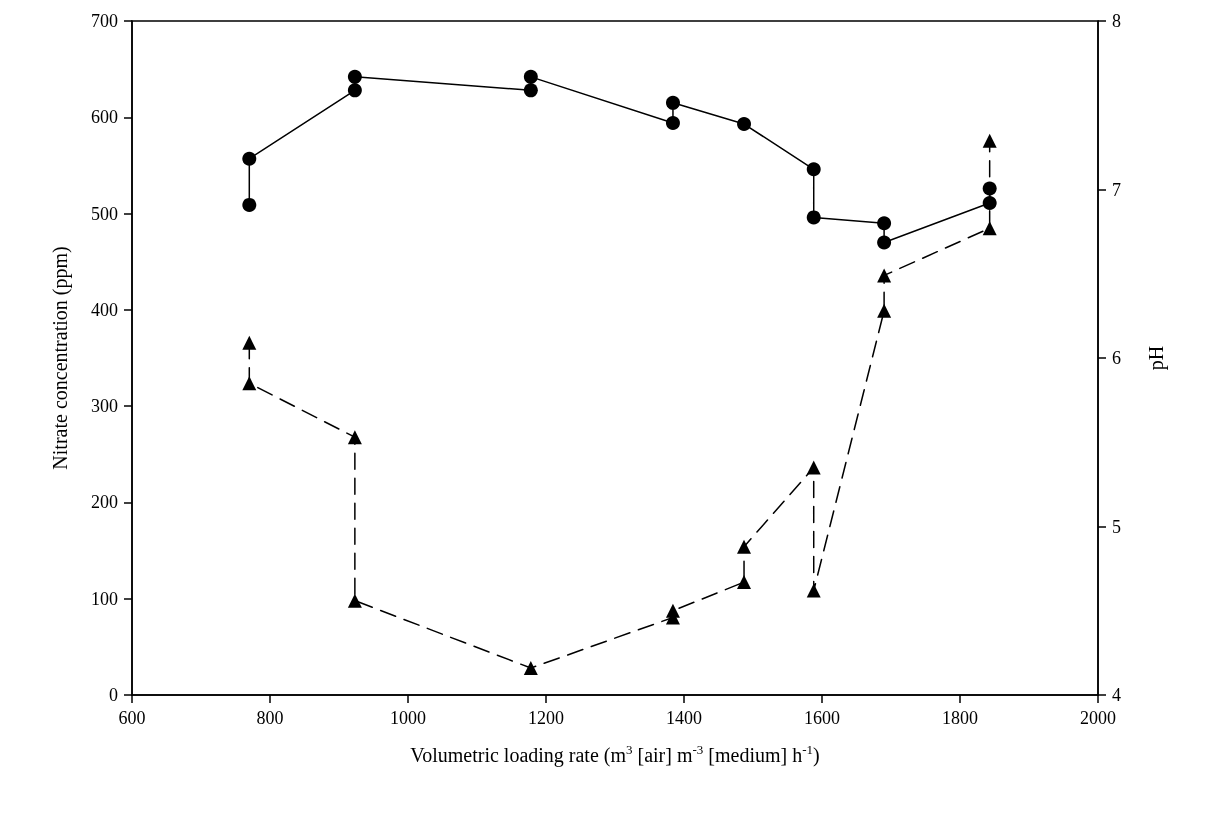  What do you see at coordinates (960, 718) in the screenshot?
I see `x-tick-label: 1800` at bounding box center [960, 718].